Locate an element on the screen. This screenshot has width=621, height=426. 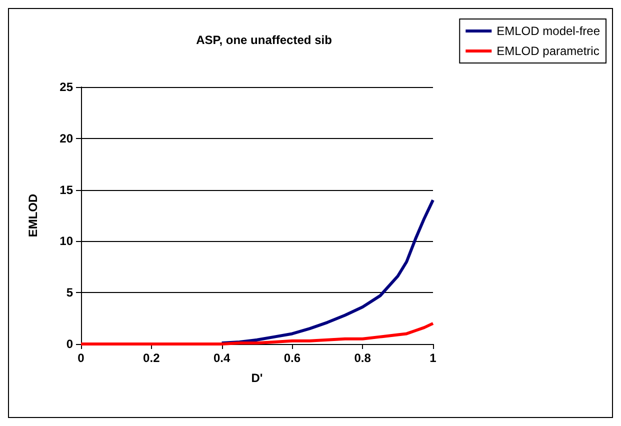
y-tick-label: 25 is located at coordinates (67, 87).